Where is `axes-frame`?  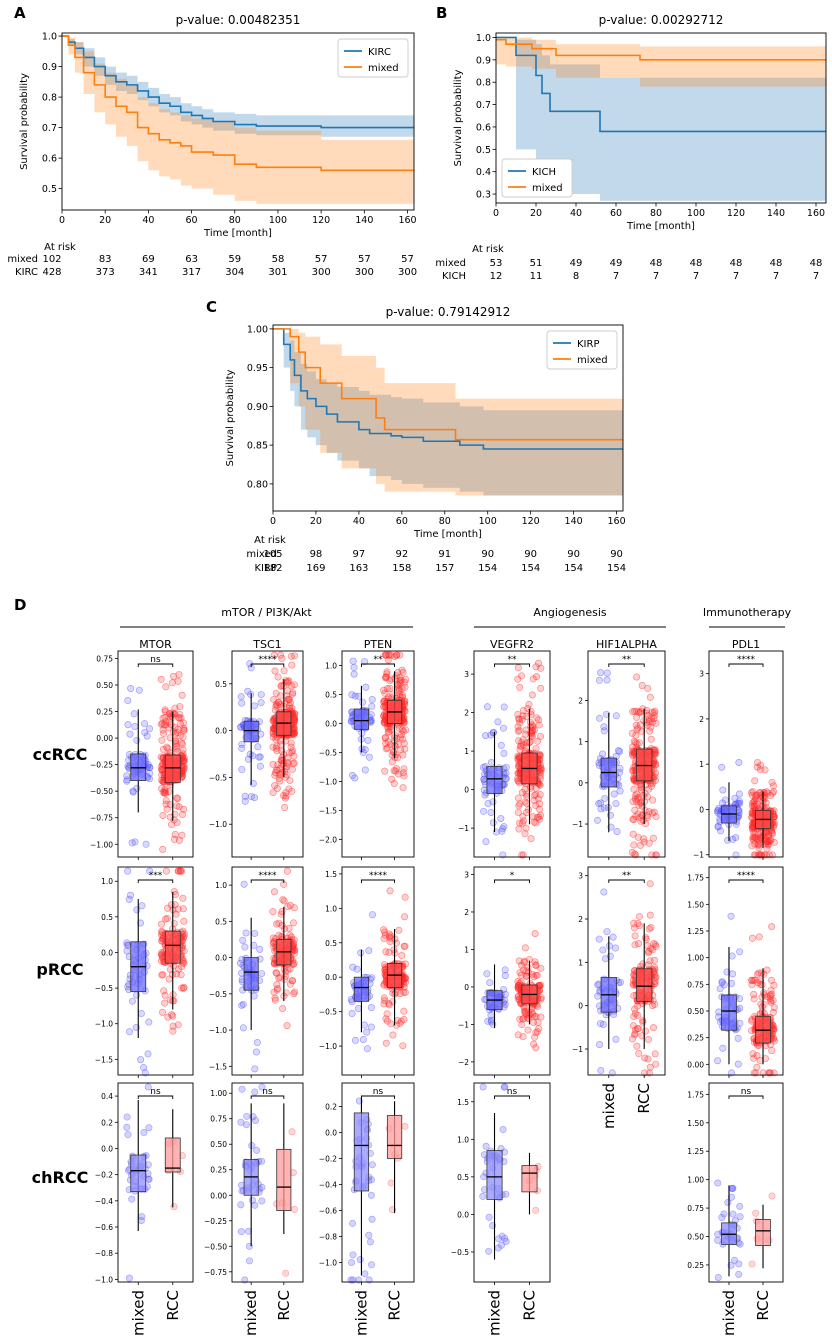
axes-frame is located at coordinates (626, 754).